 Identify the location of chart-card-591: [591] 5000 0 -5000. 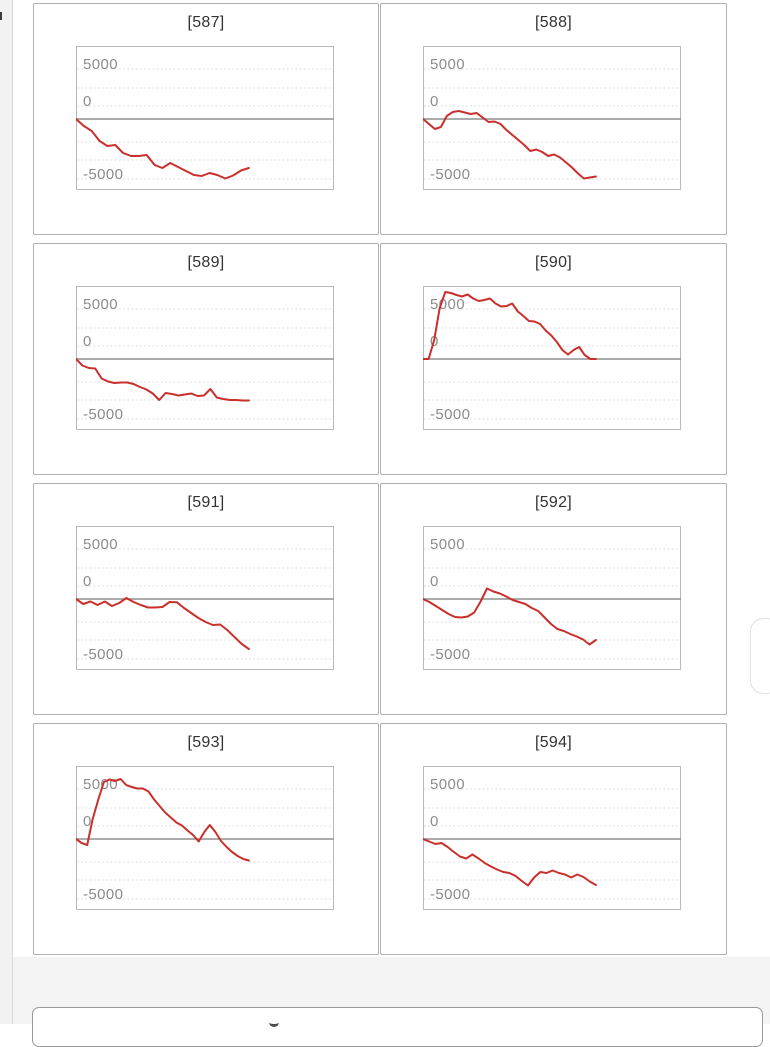
(206, 599).